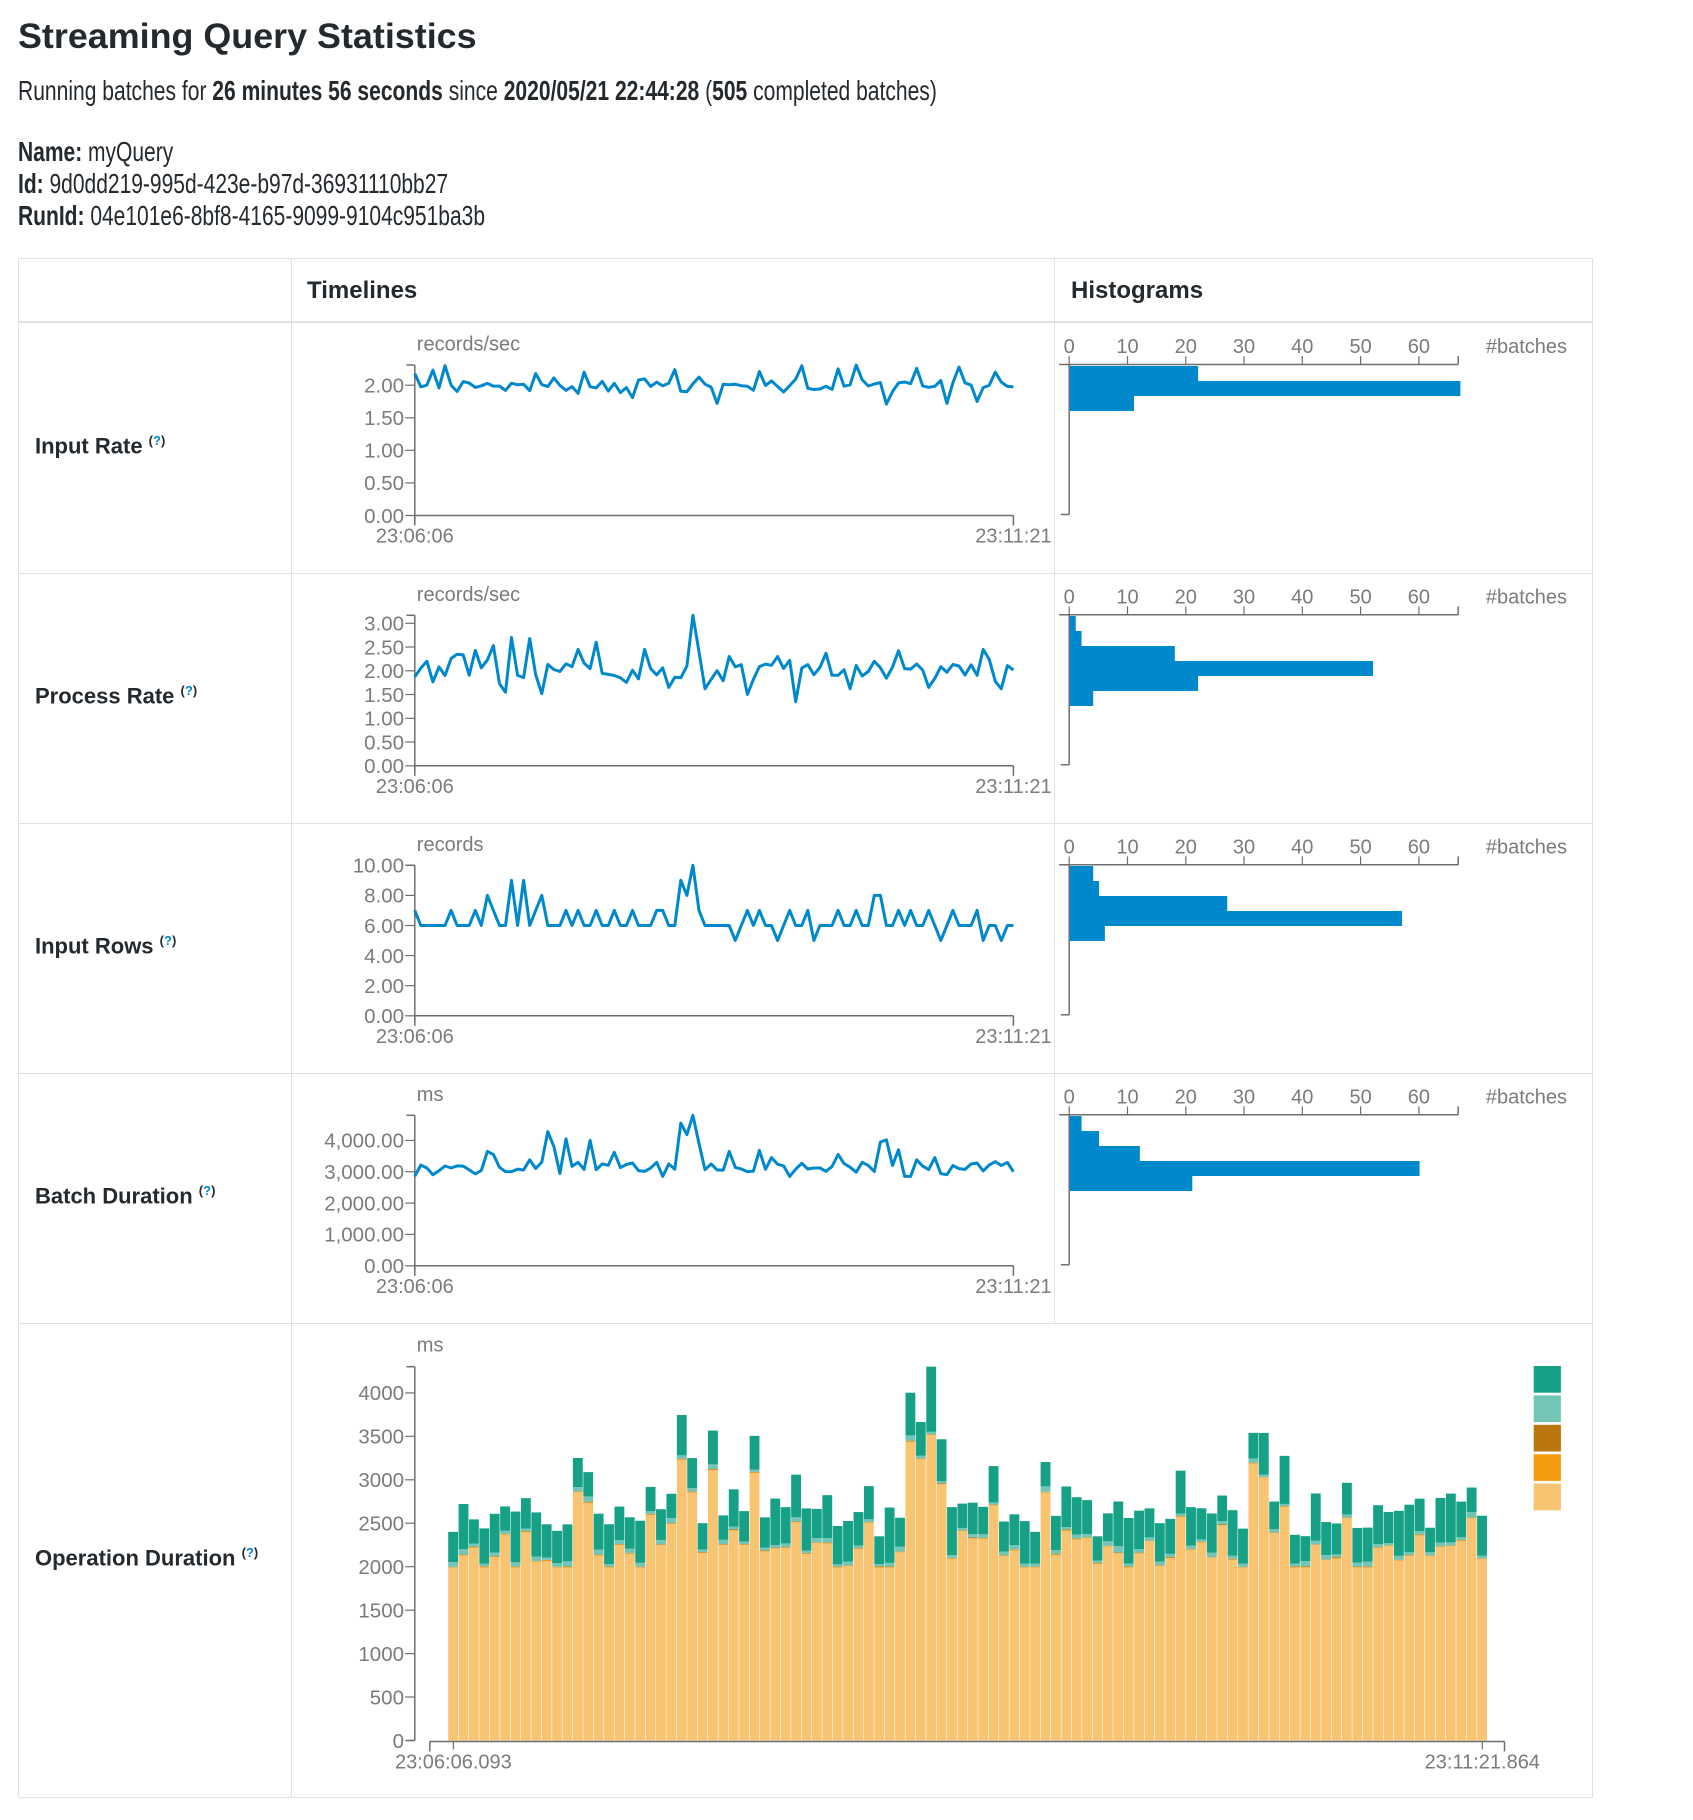 This screenshot has width=1693, height=1820. I want to click on svg-text: 1500, so click(381, 1611).